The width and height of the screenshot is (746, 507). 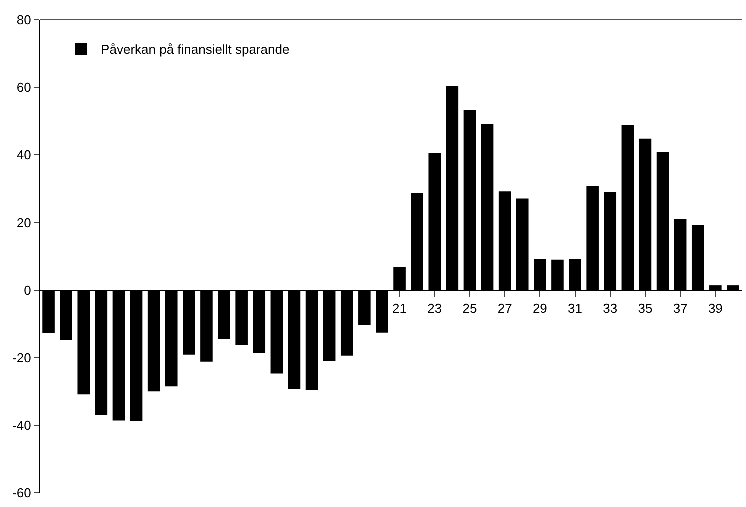 I want to click on x-tick-label: 27, so click(x=505, y=308).